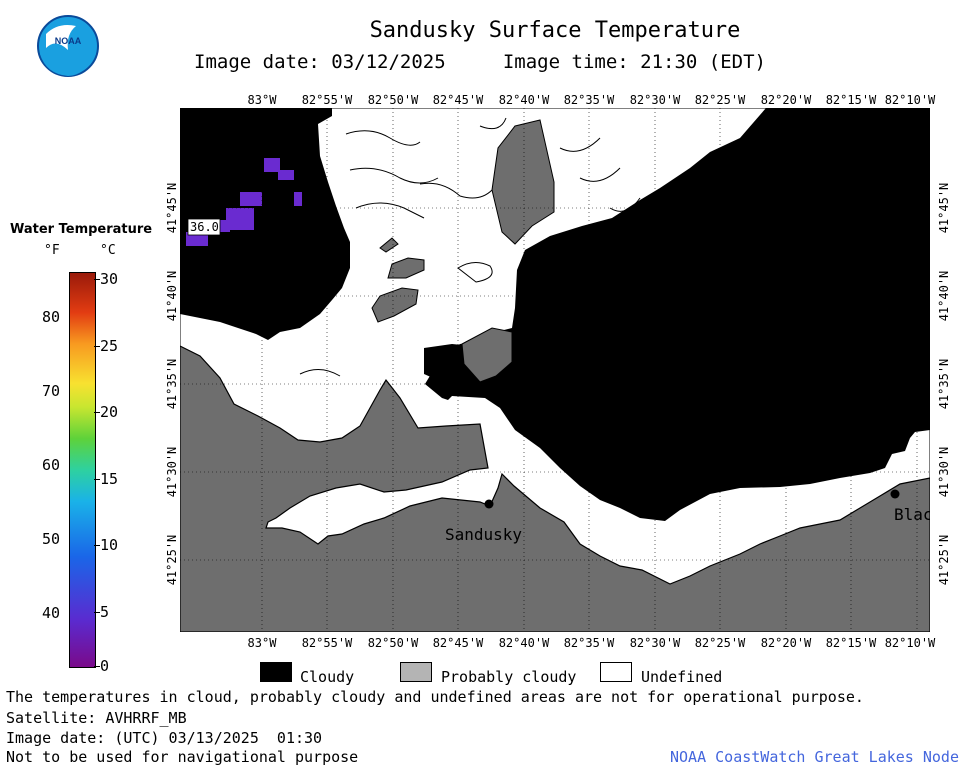 This screenshot has width=969, height=773. Describe the element at coordinates (910, 643) in the screenshot. I see `lon-label-bottom: 82°10'W` at that location.